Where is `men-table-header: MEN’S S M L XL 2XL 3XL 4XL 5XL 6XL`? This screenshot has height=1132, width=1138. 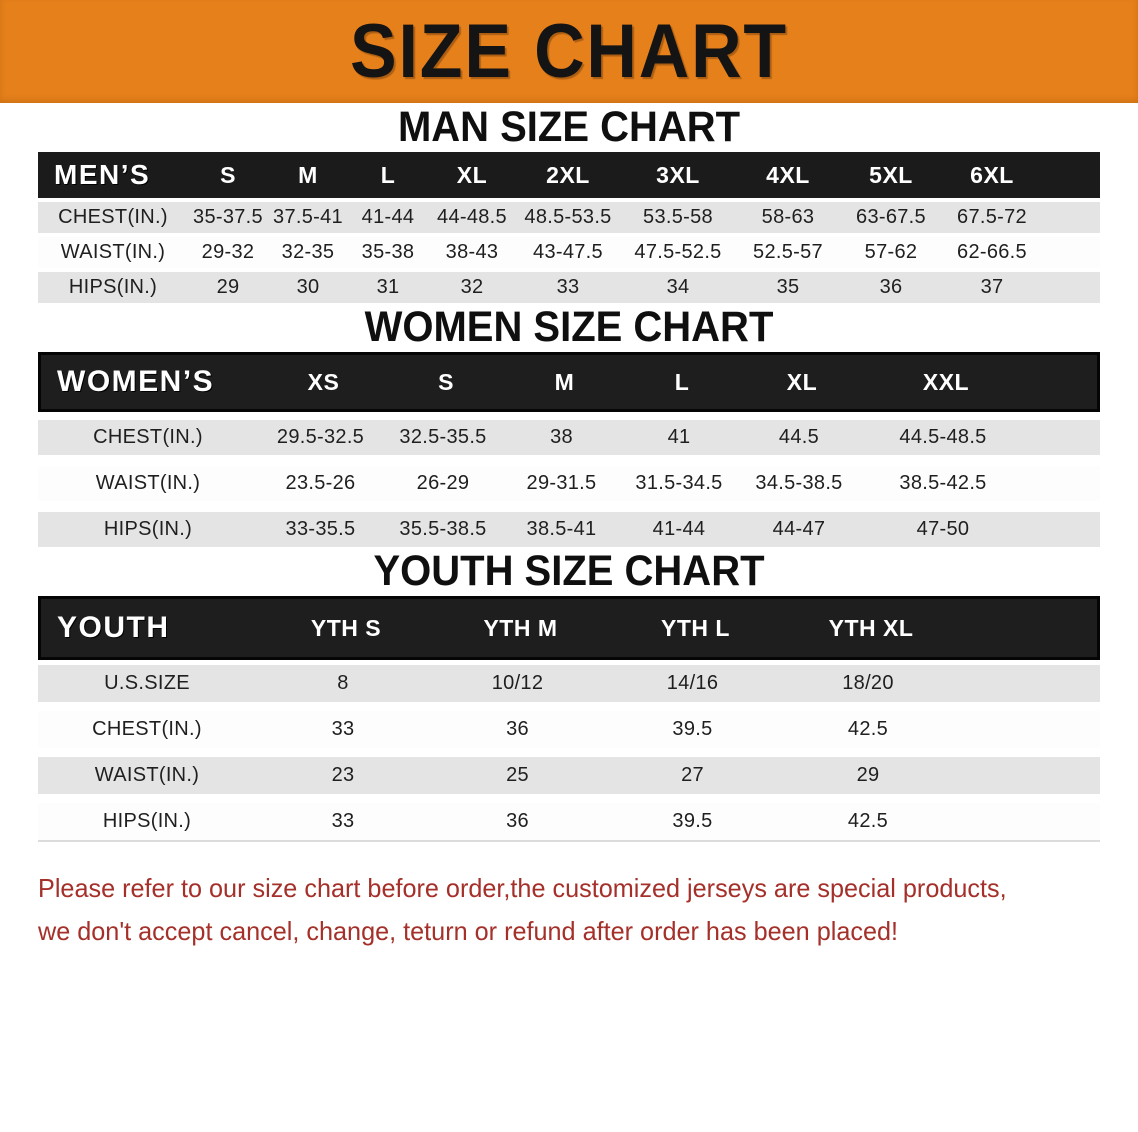
men-table-header: MEN’S S M L XL 2XL 3XL 4XL 5XL 6XL is located at coordinates (569, 175).